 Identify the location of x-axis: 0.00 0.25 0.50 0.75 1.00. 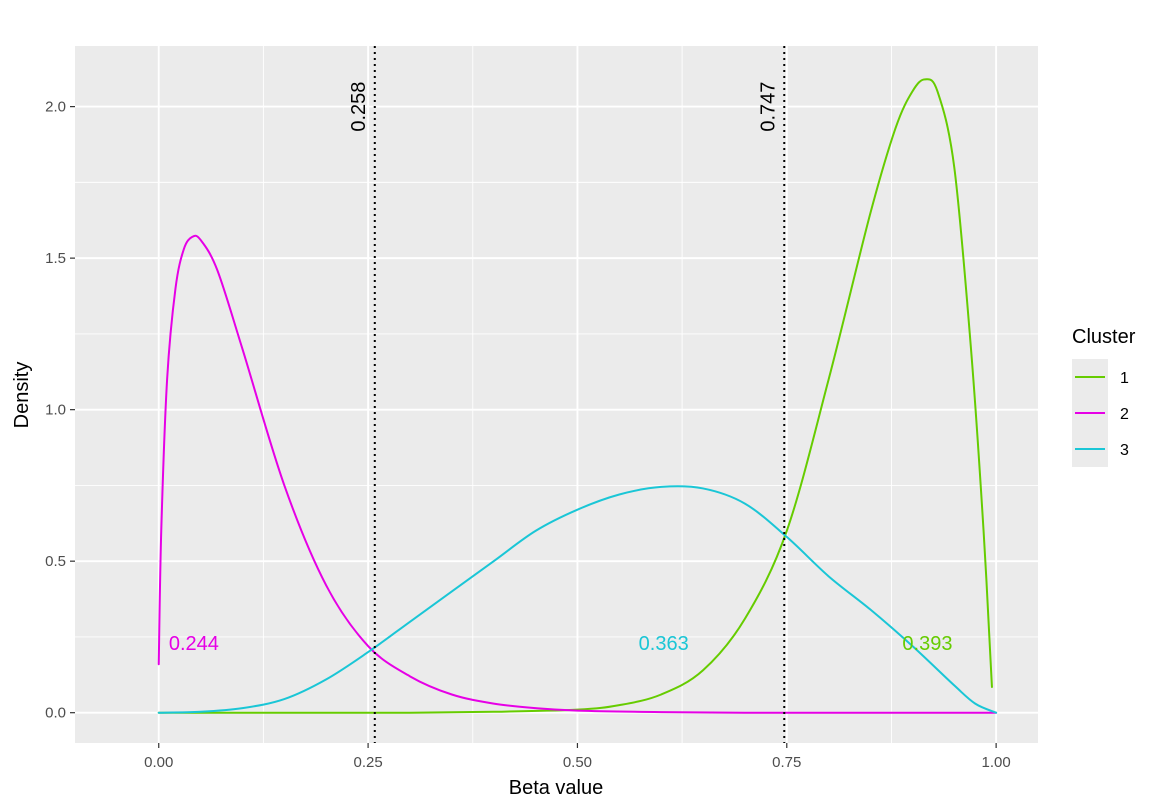
(577, 757).